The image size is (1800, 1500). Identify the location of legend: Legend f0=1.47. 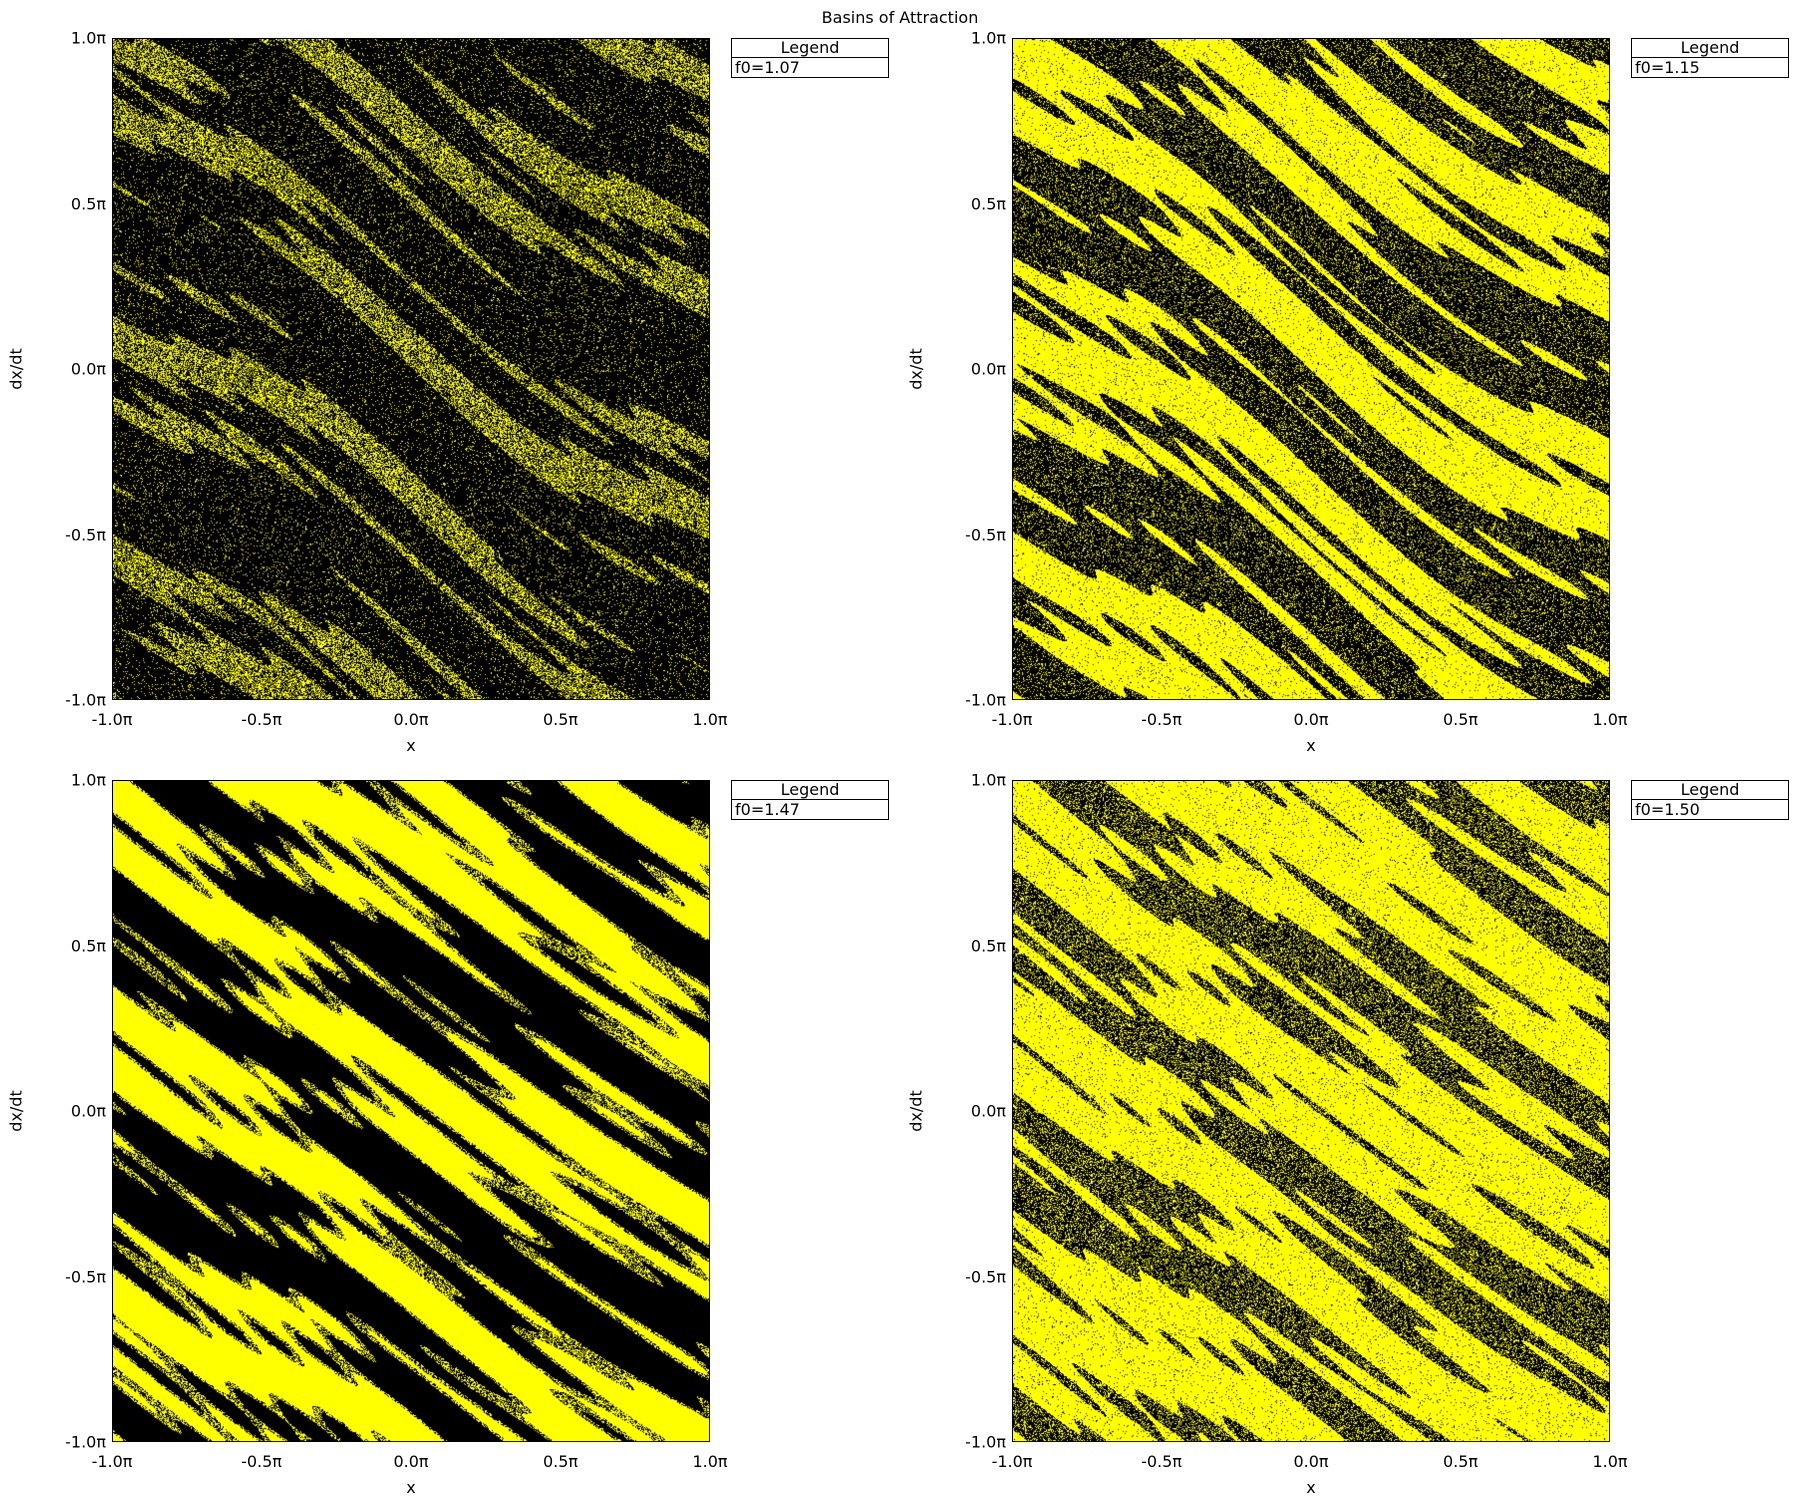
(810, 800).